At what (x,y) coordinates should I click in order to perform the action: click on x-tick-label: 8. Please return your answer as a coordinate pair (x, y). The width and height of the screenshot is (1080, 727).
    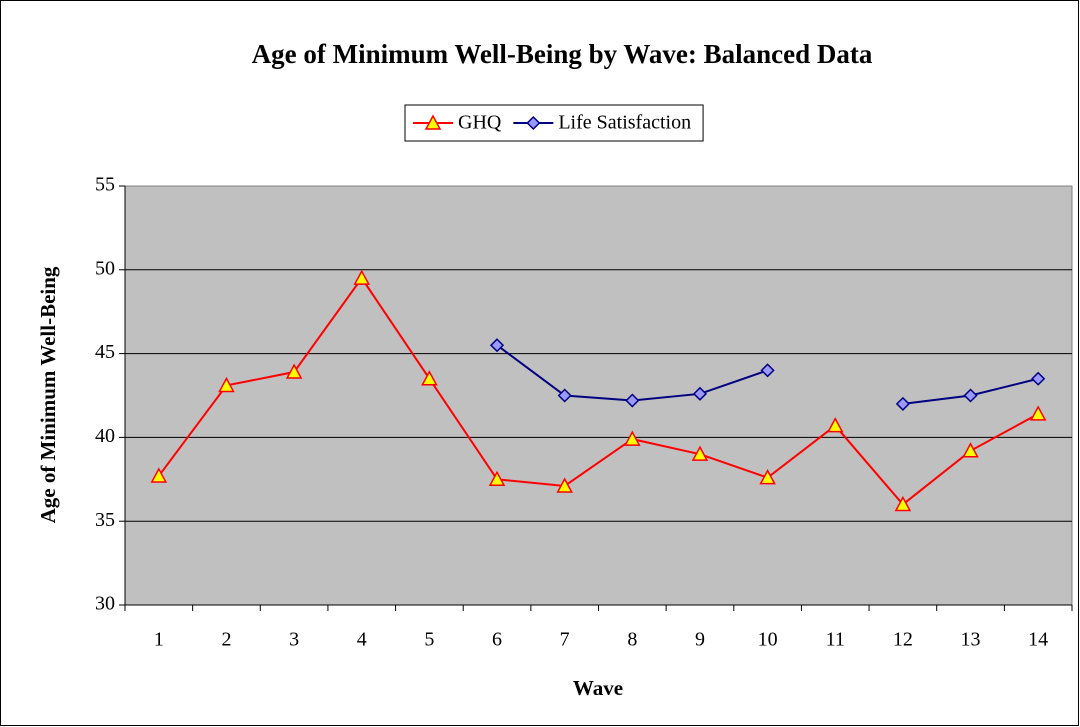
    Looking at the image, I should click on (632, 640).